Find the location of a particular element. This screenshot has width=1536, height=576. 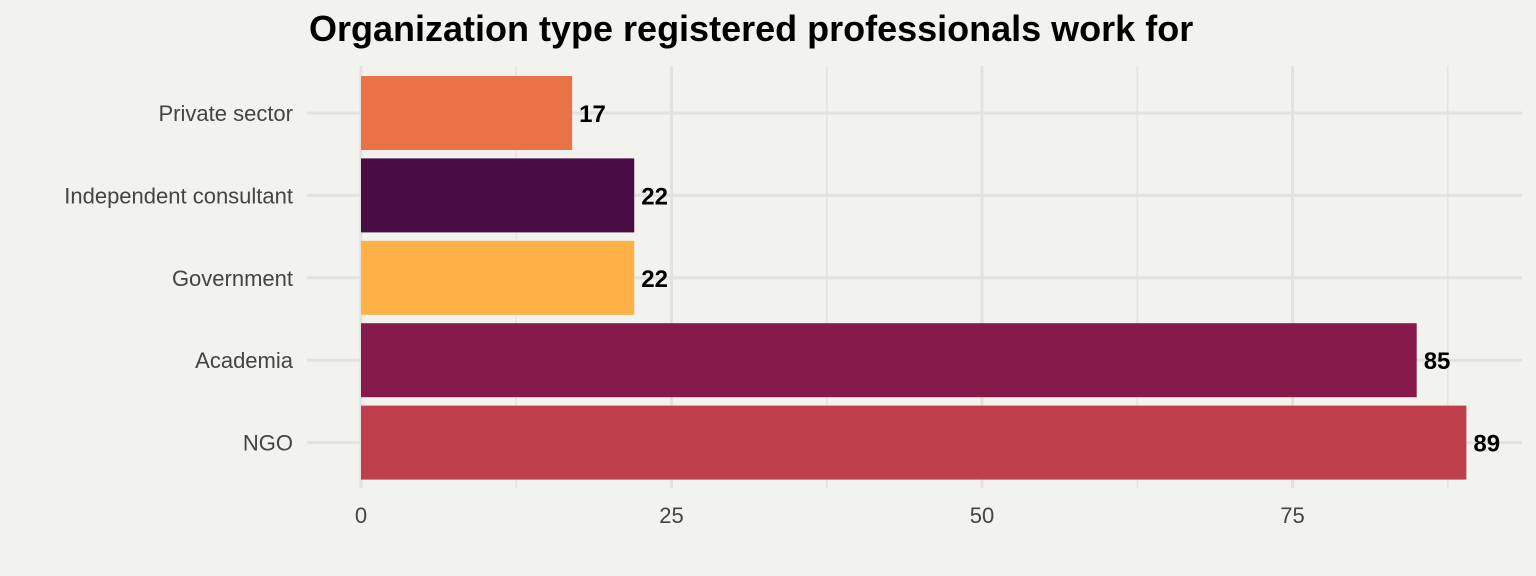

category-label: Academia is located at coordinates (244, 360).